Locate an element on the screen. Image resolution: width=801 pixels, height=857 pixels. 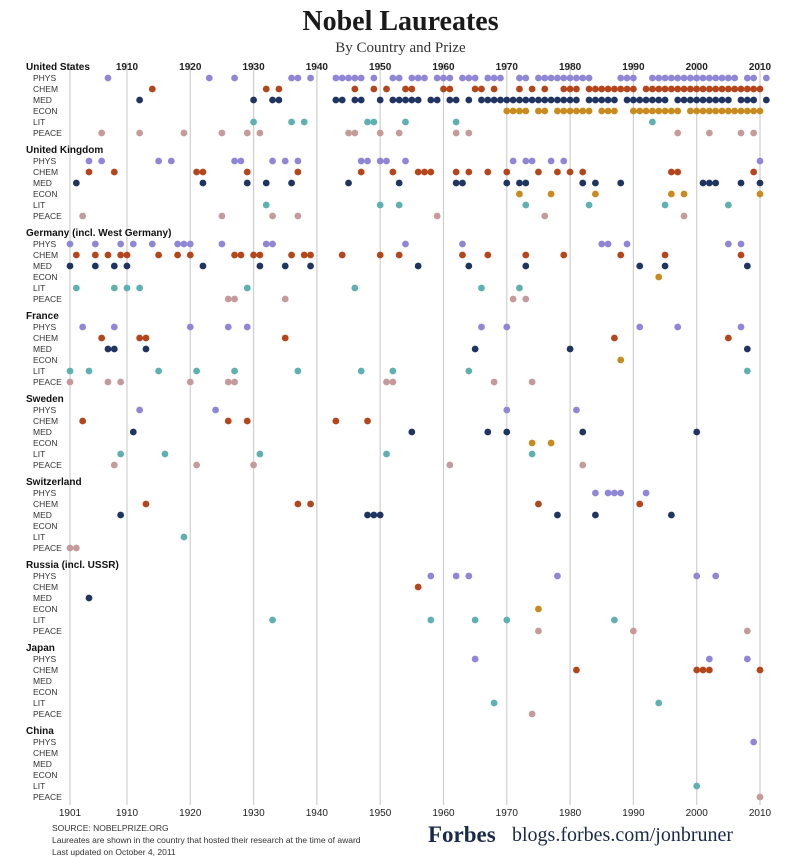
country-name: Germany (incl. West Germany) is located at coordinates (98, 233).